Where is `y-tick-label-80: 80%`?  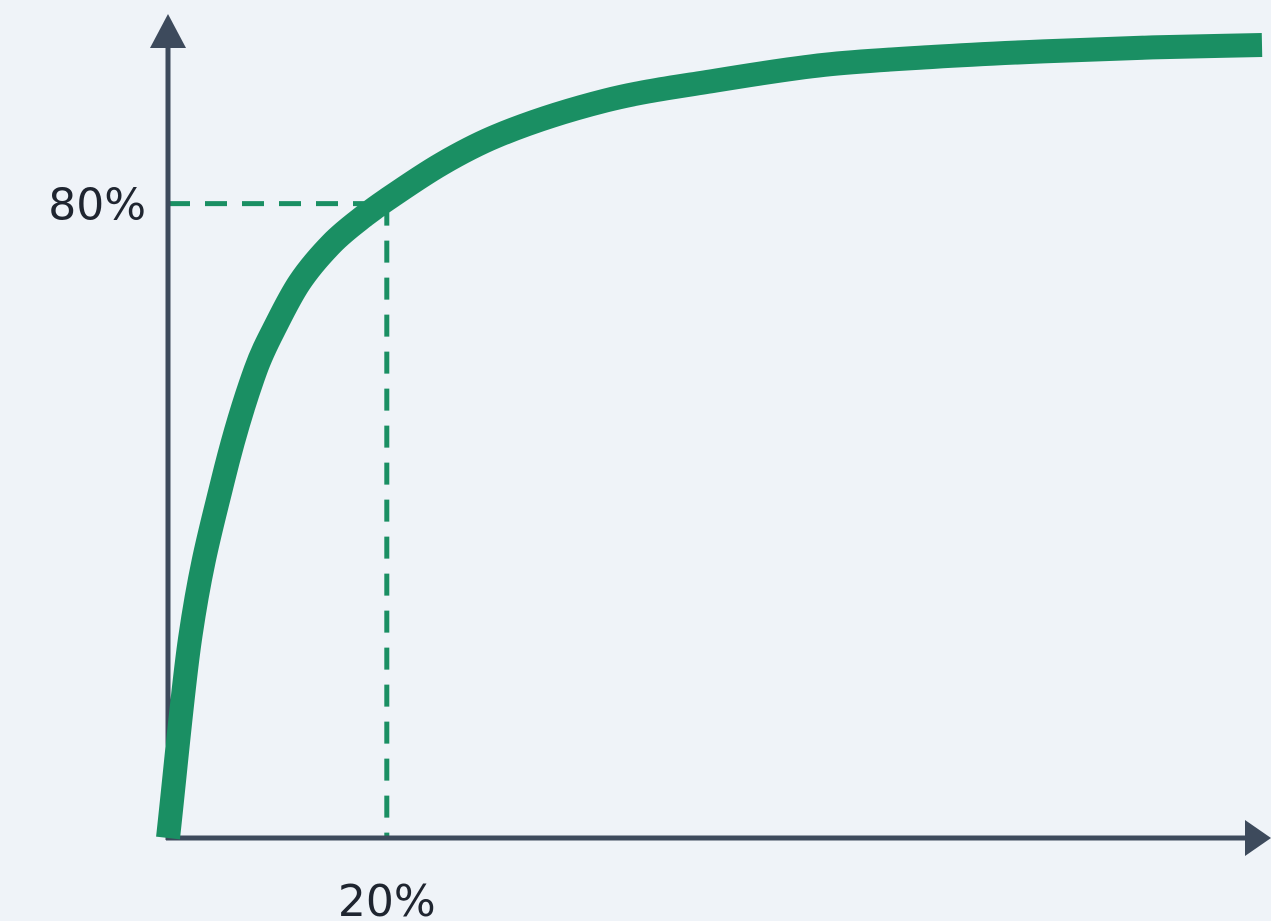
y-tick-label-80: 80% is located at coordinates (97, 205).